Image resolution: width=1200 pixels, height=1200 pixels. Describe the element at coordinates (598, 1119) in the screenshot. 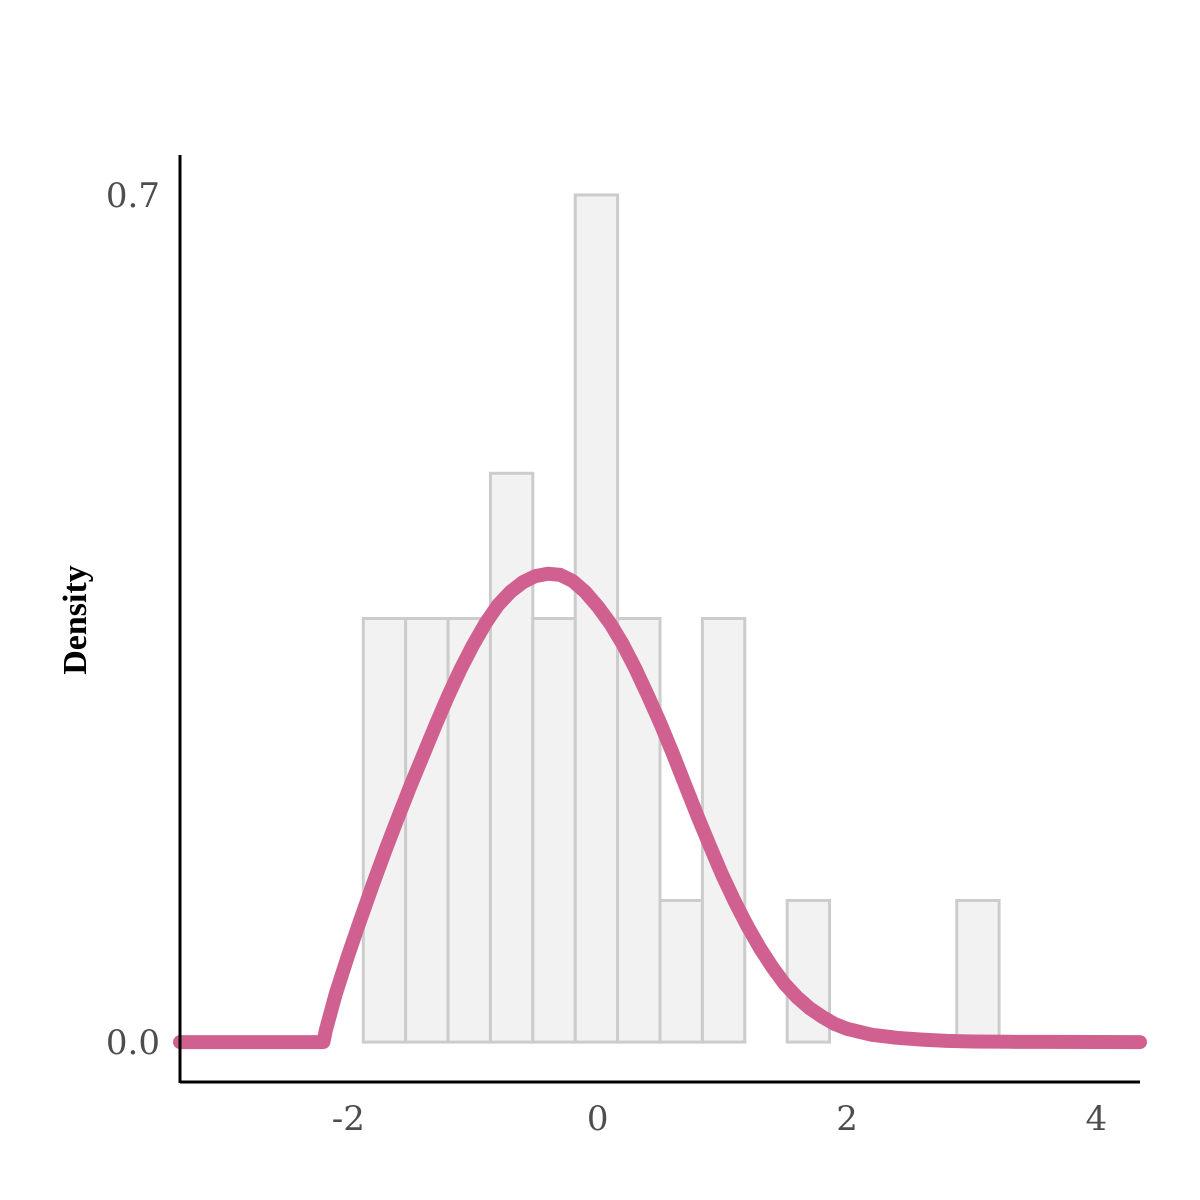

I see `x-tick-label: 0` at that location.